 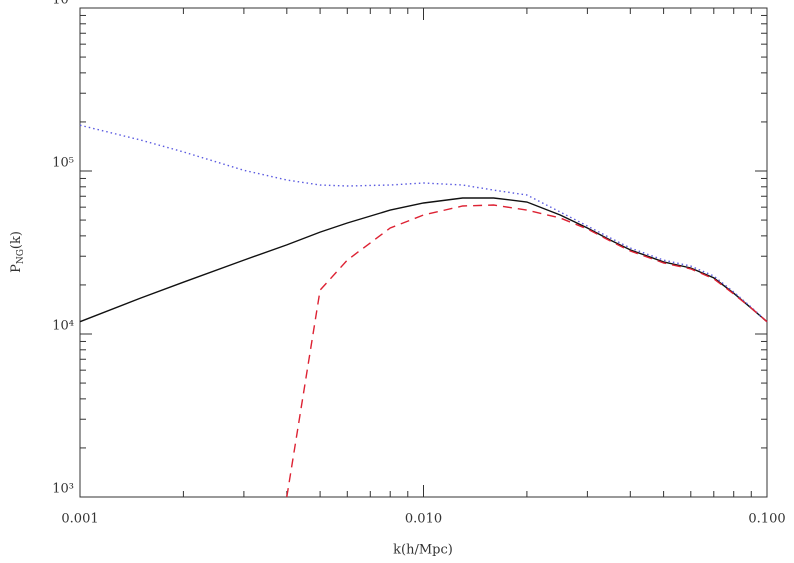 I want to click on x-tick-label: 0.100, so click(x=766, y=519).